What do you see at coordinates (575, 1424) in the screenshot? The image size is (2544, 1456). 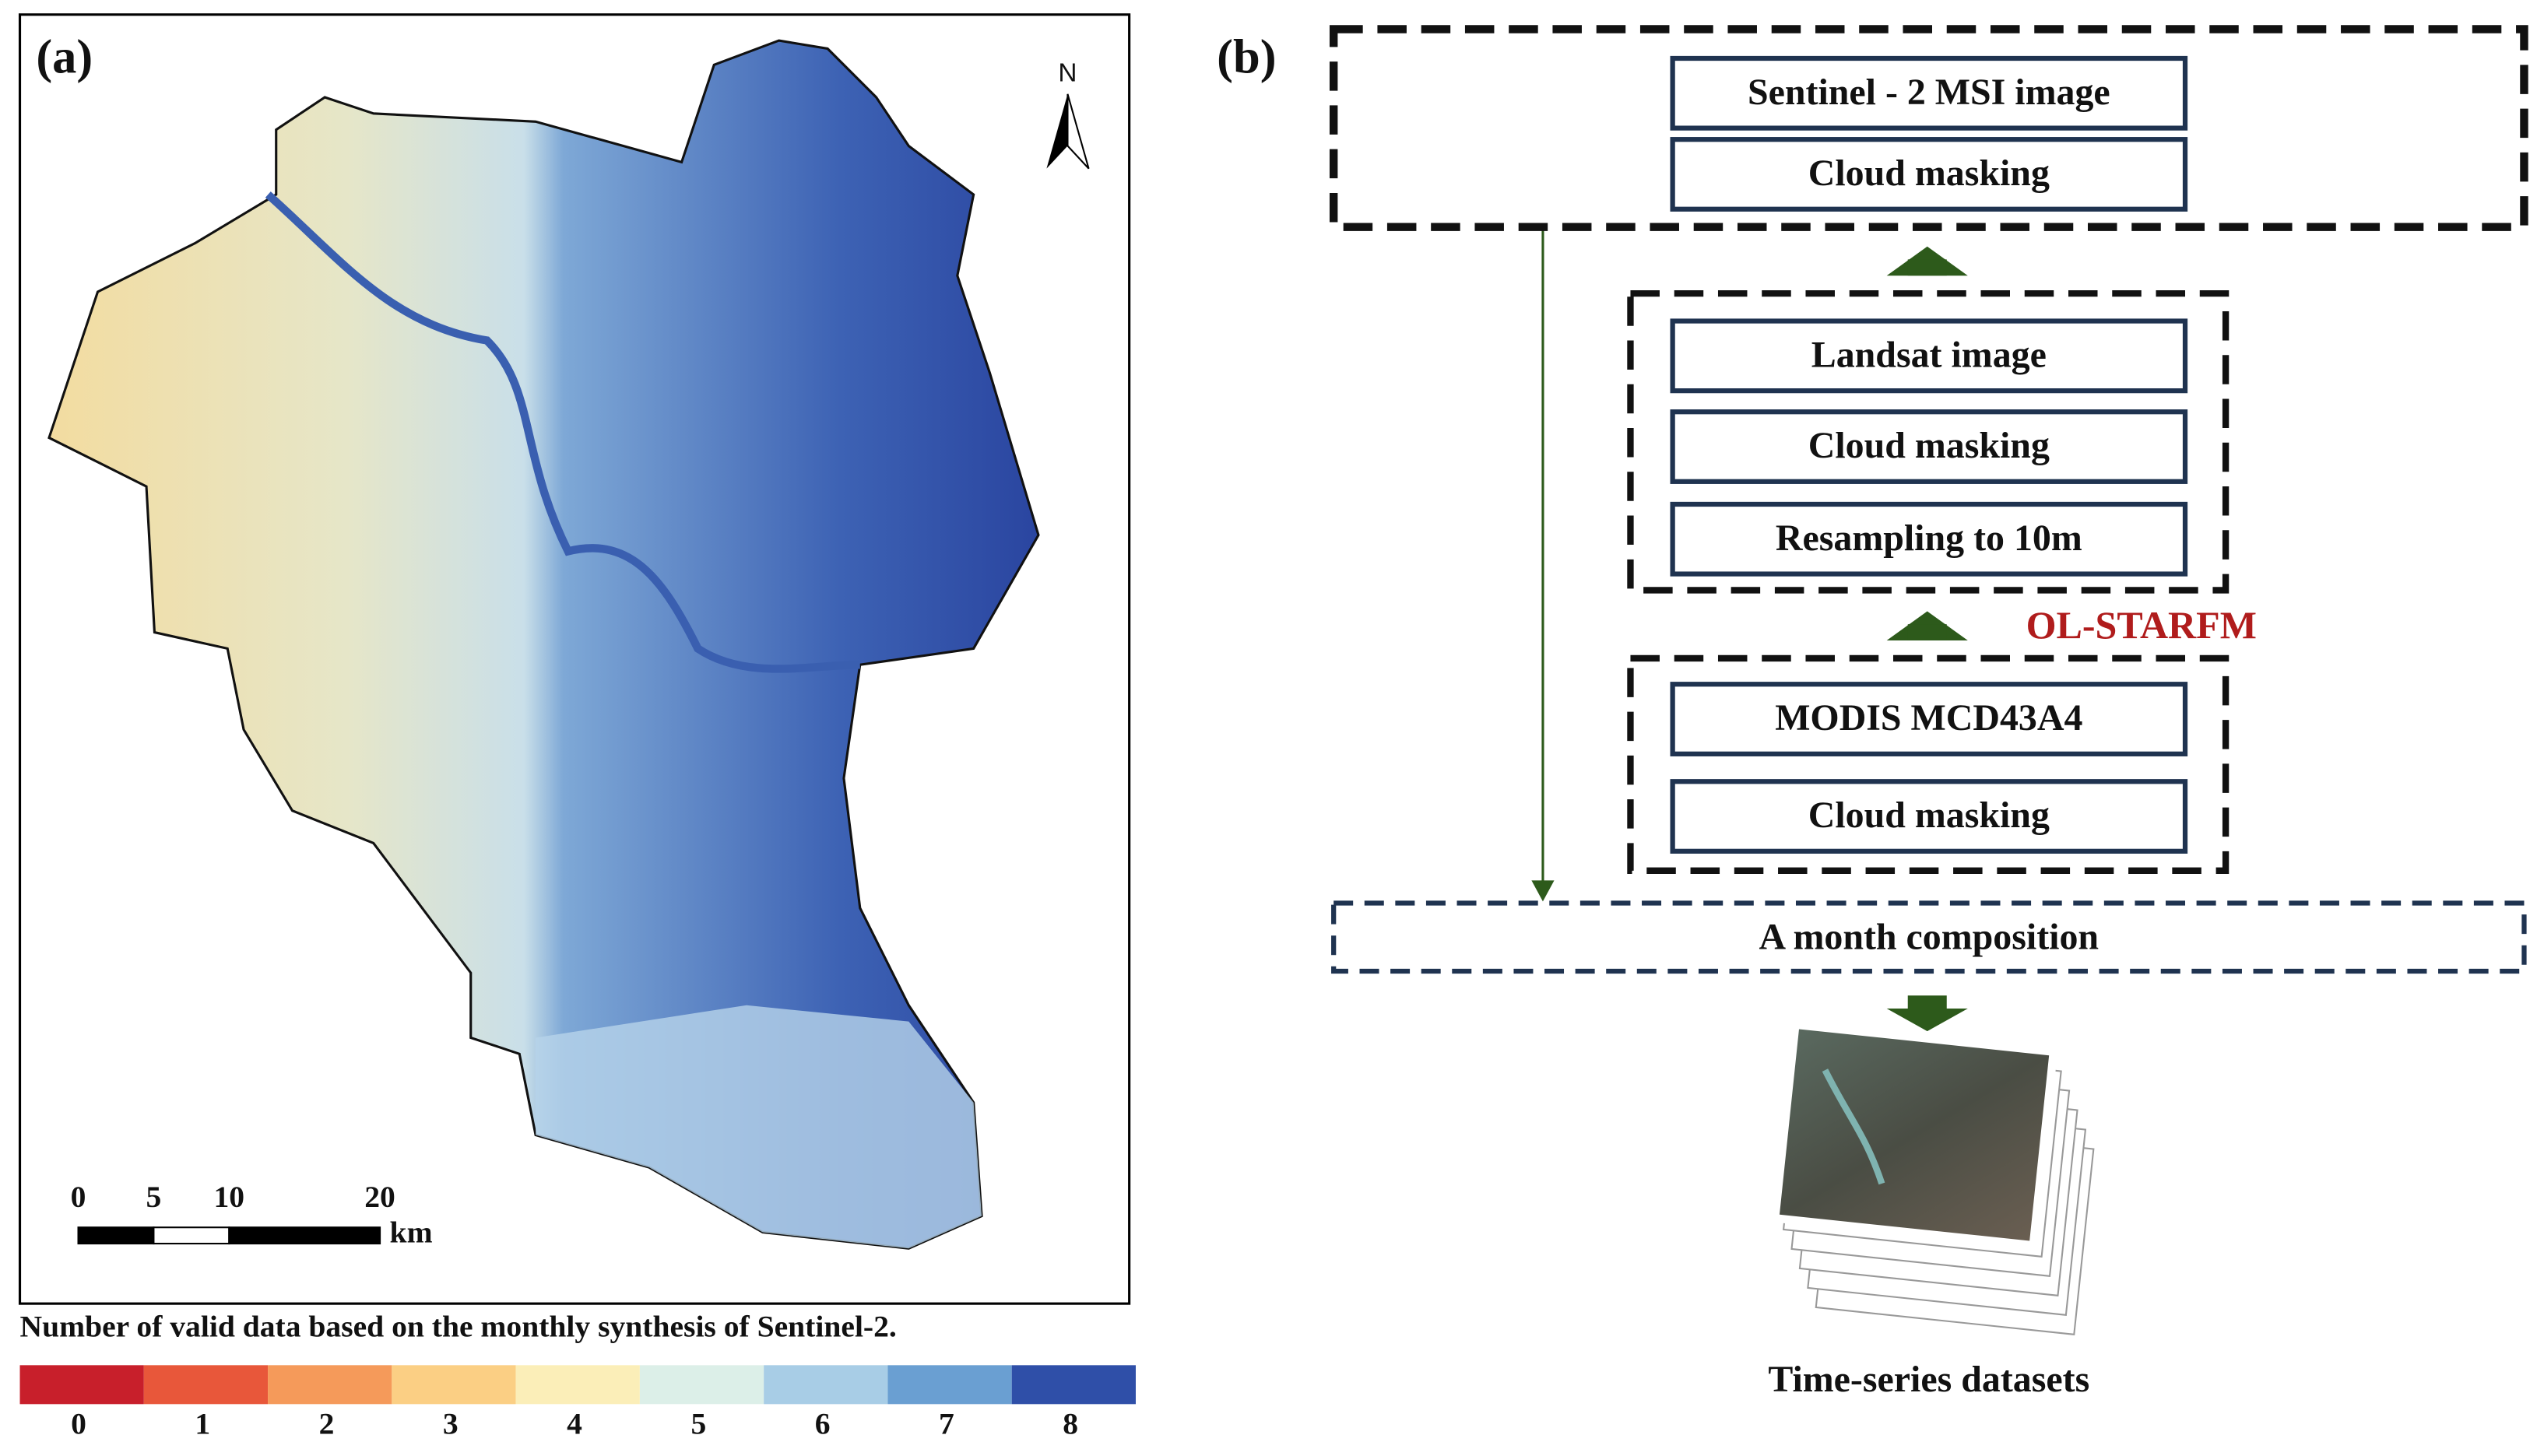 I see `legend-label: 4` at bounding box center [575, 1424].